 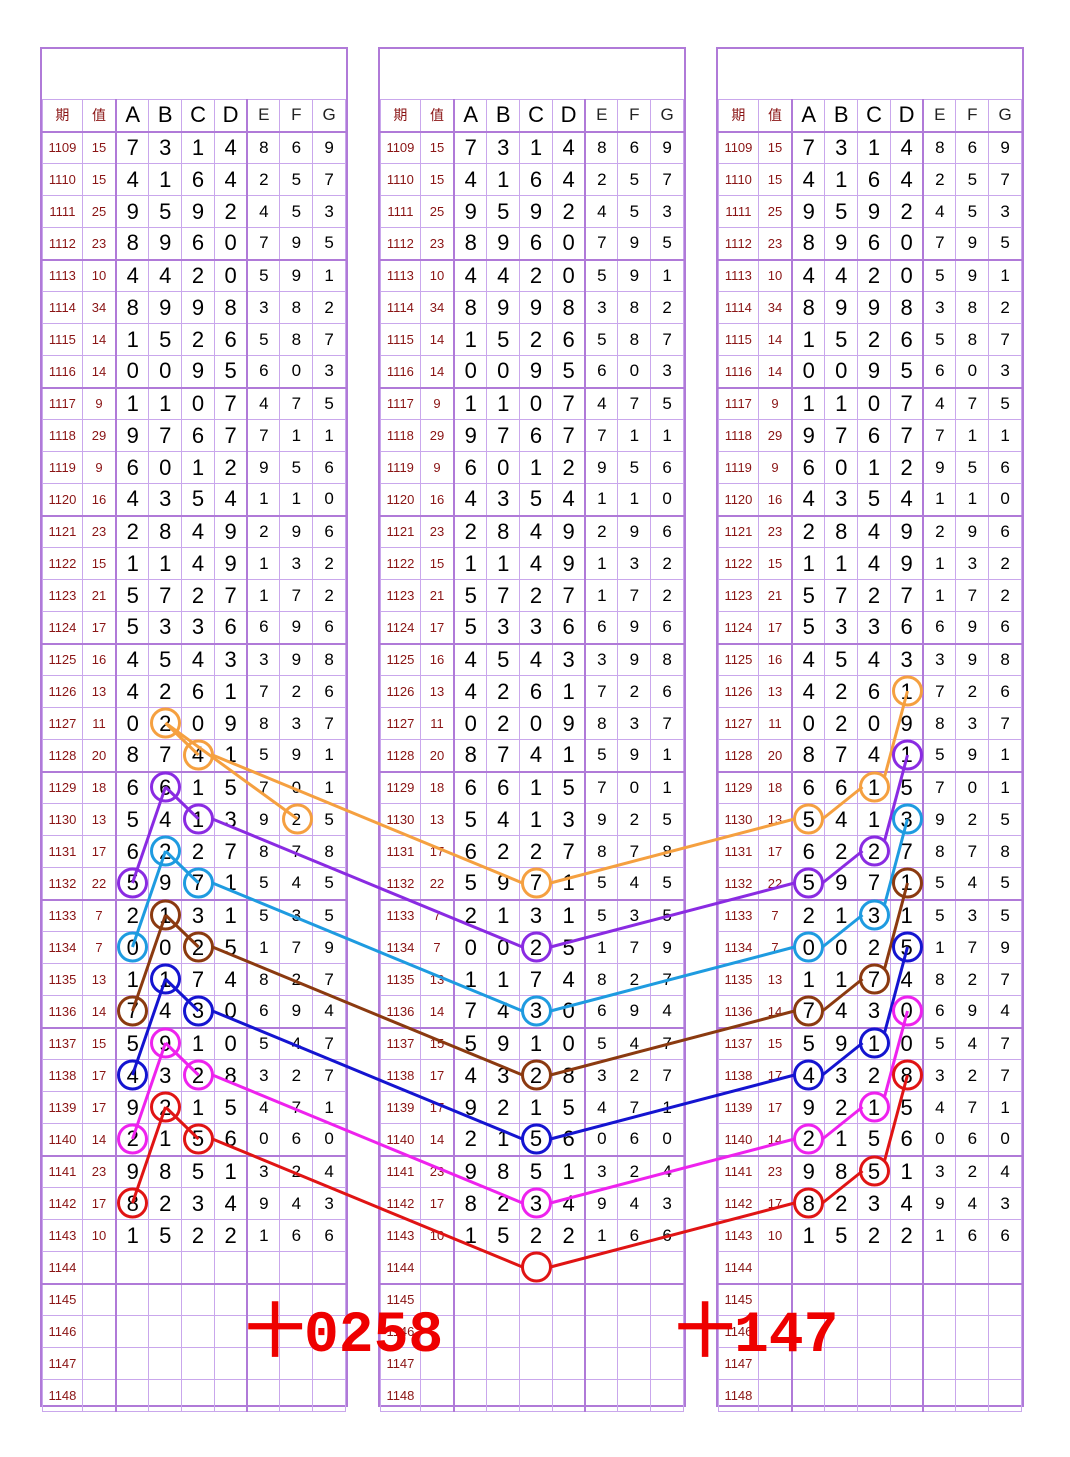 What do you see at coordinates (62, 755) in the screenshot?
I see `issue-cell: 1128` at bounding box center [62, 755].